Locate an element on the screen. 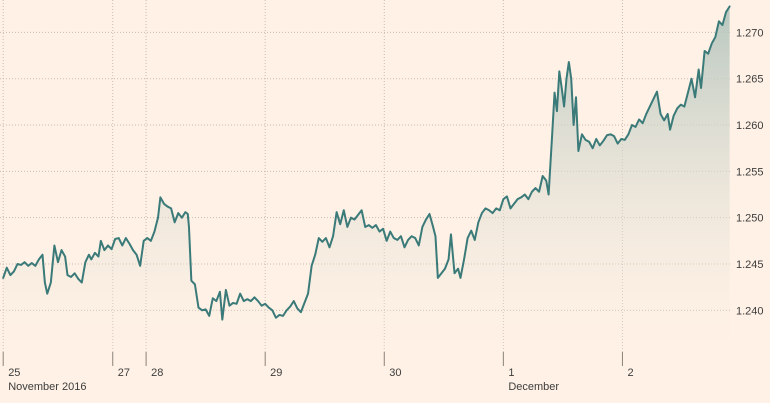 The width and height of the screenshot is (770, 403). x-period-label: December is located at coordinates (533, 387).